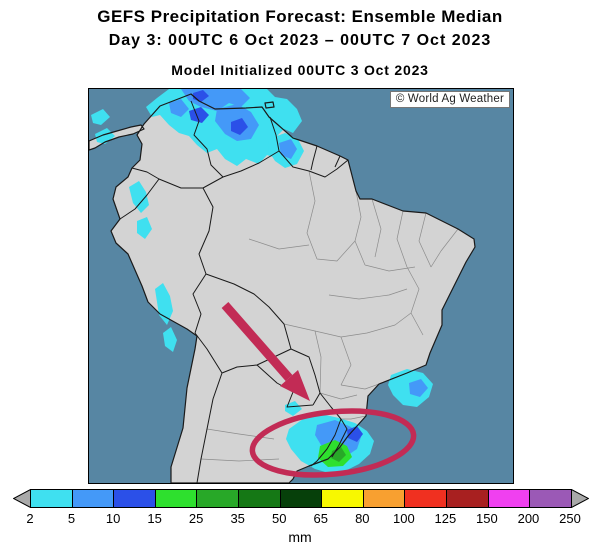 The image size is (600, 548). What do you see at coordinates (71, 518) in the screenshot?
I see `legend-tick-label: 5` at bounding box center [71, 518].